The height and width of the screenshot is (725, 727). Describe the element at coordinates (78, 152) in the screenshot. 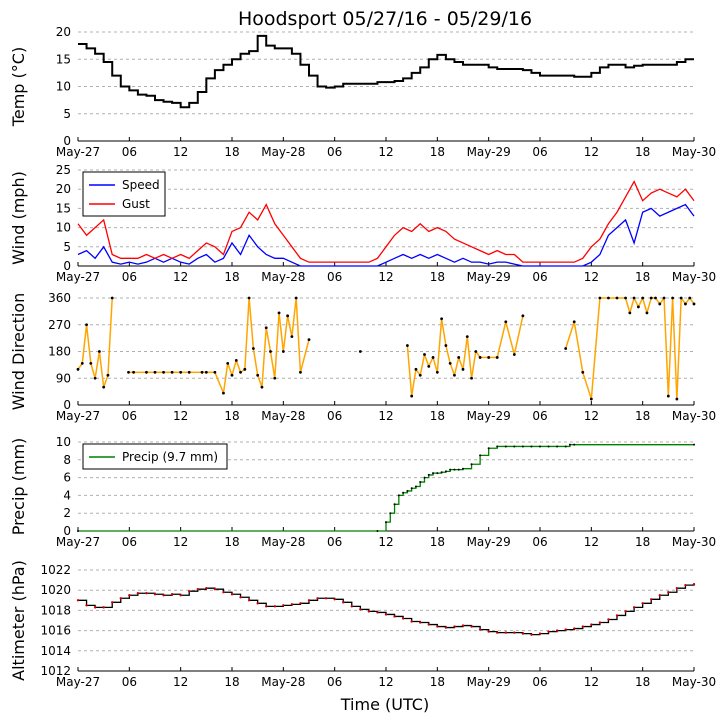

I see `temp-xtick-label: May-27` at that location.